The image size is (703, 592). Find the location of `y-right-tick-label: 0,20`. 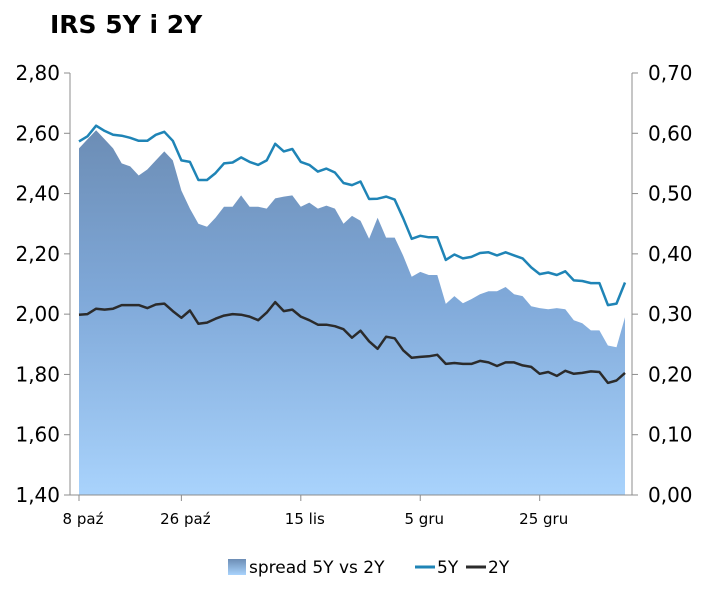

y-right-tick-label: 0,20 is located at coordinates (670, 374).